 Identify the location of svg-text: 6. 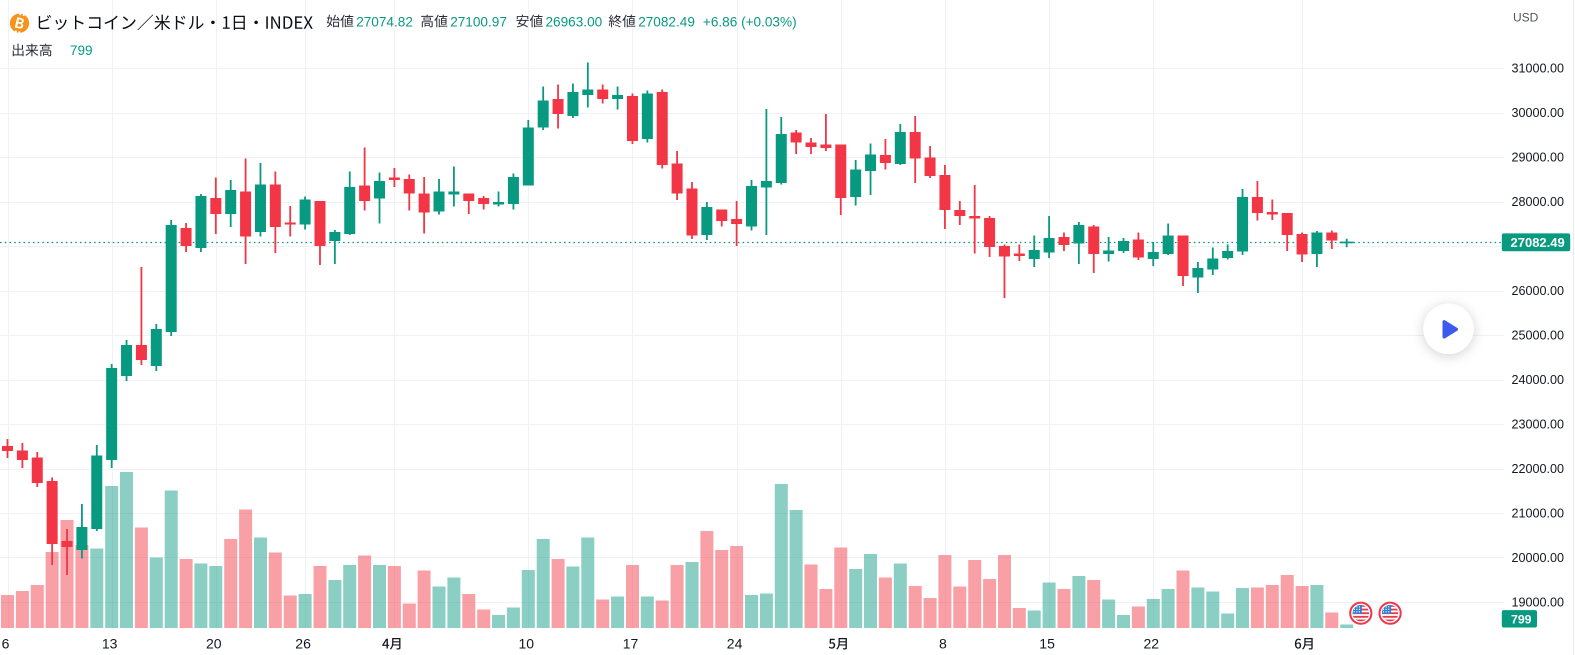
(6, 644).